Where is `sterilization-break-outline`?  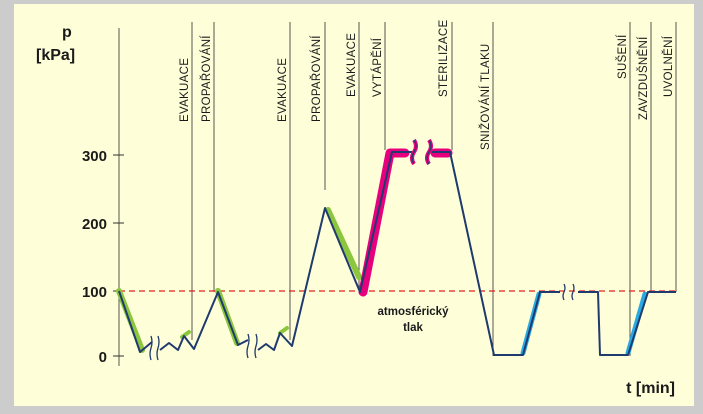 sterilization-break-outline is located at coordinates (421, 152).